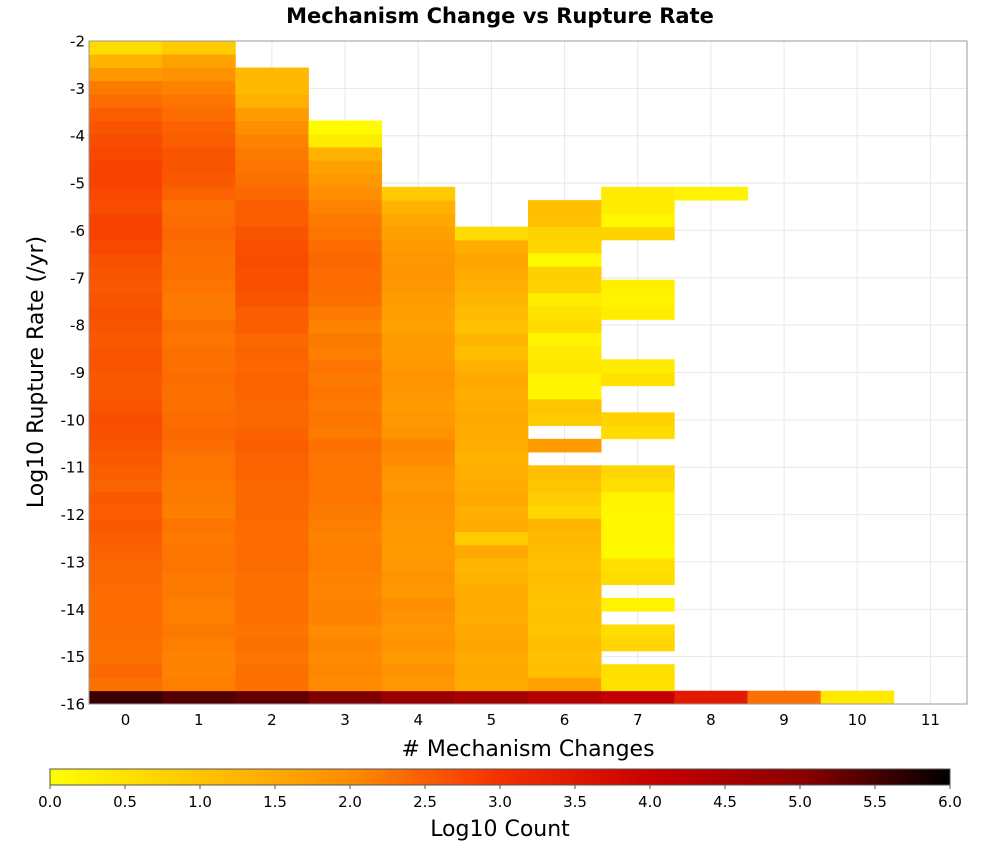 The height and width of the screenshot is (850, 1000). Describe the element at coordinates (275, 802) in the screenshot. I see `colorbar-tick-label: 1.5` at that location.